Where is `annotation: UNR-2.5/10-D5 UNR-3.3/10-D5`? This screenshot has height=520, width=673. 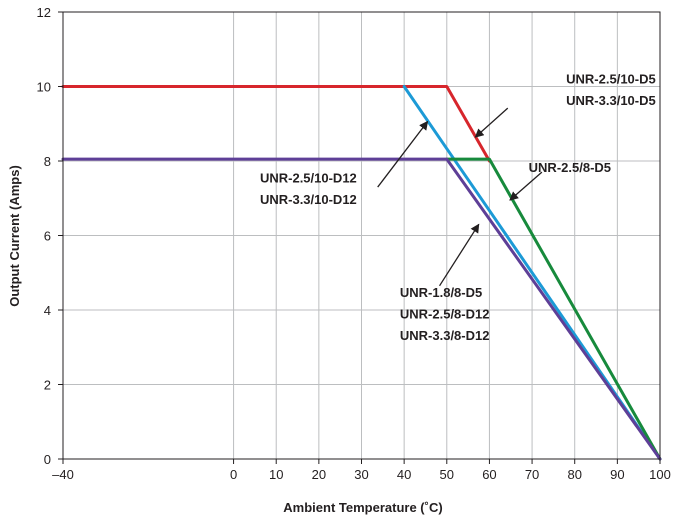 annotation: UNR-2.5/10-D5 UNR-3.3/10-D5 is located at coordinates (565, 105).